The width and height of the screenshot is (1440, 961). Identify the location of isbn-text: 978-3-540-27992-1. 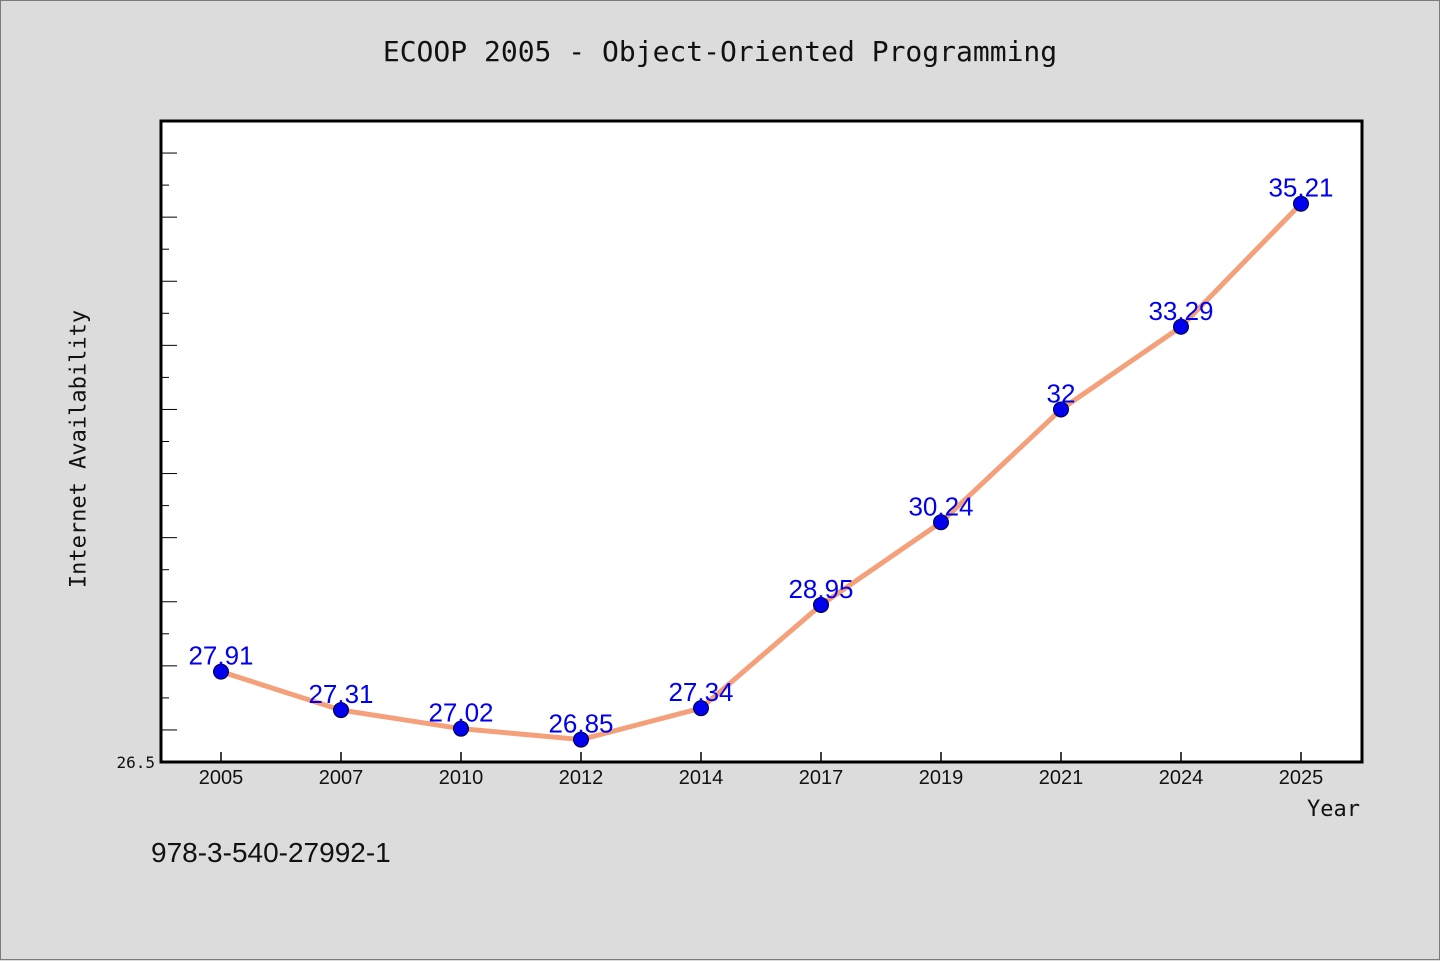
(271, 852).